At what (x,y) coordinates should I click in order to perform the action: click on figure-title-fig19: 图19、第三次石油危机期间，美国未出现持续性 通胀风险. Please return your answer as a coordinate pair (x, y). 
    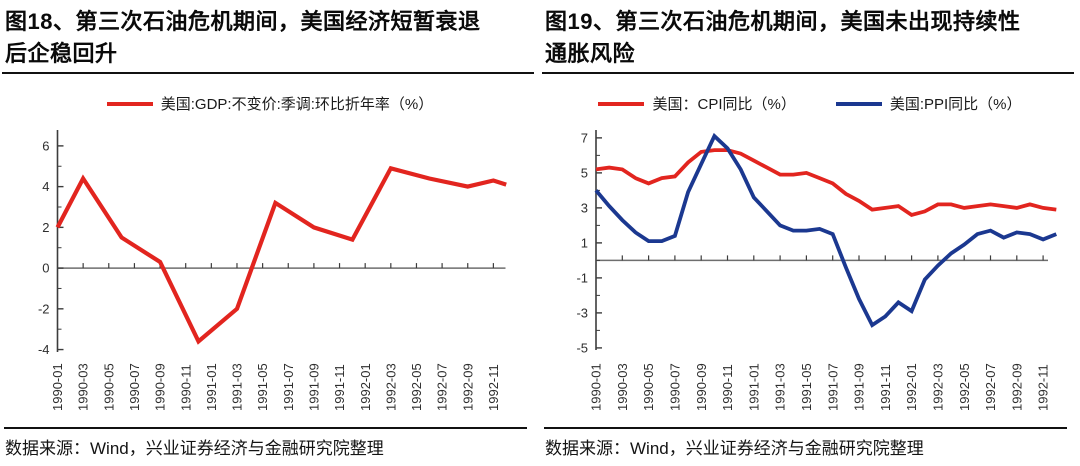
    Looking at the image, I should click on (808, 38).